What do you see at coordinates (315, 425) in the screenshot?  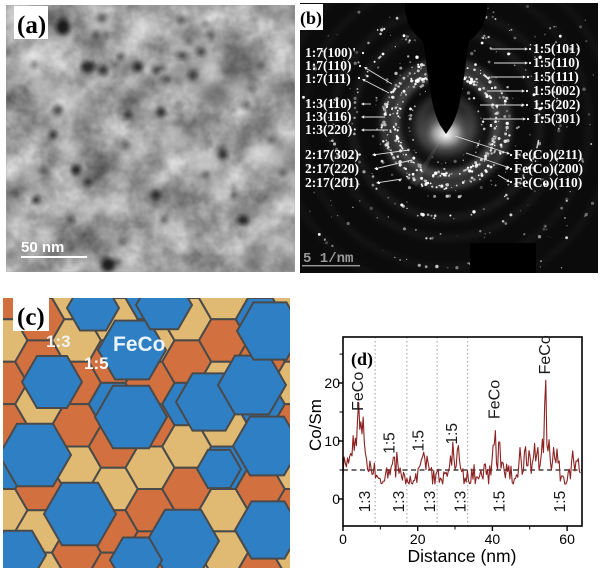 I see `svg-text: Co/Sm` at bounding box center [315, 425].